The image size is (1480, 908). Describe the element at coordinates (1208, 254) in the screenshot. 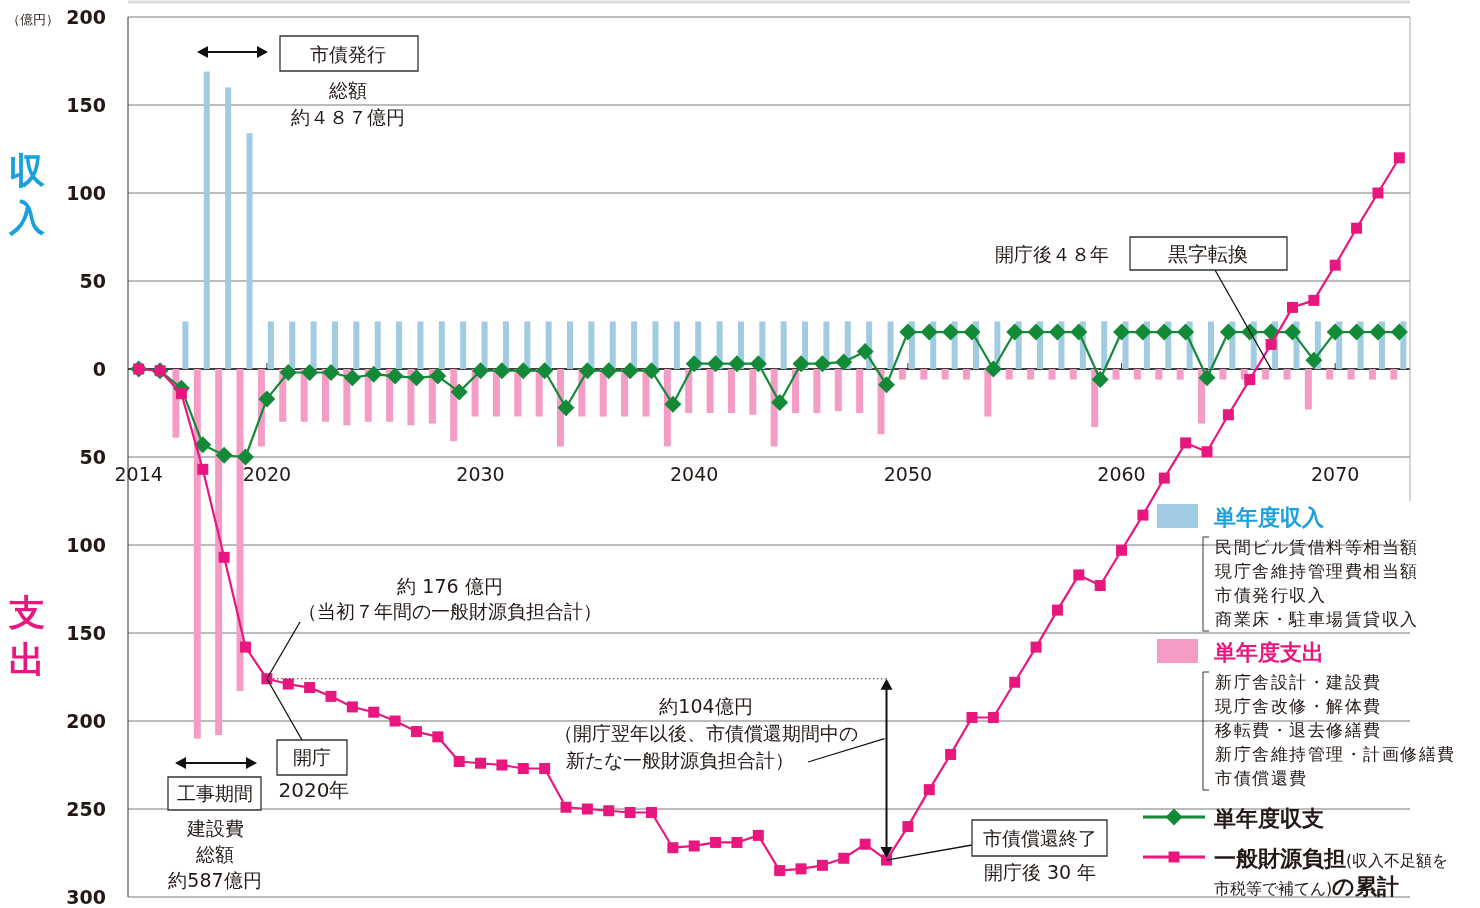

I see `annotation: 黒字転換` at that location.